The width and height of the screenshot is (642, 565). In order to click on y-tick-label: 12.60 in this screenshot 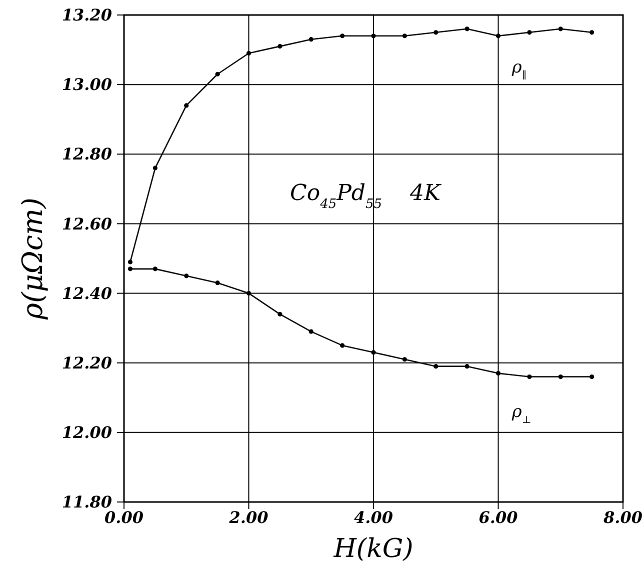, I will do `click(87, 224)`.